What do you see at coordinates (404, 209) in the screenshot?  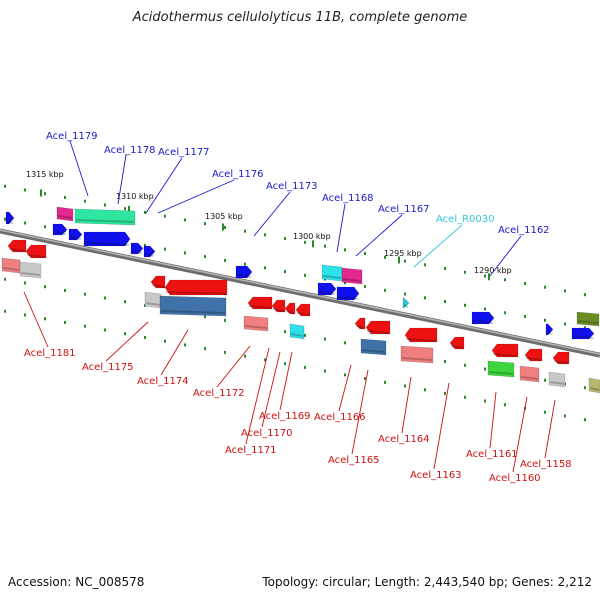 I see `forward-gene-label: Acel_1167` at bounding box center [404, 209].